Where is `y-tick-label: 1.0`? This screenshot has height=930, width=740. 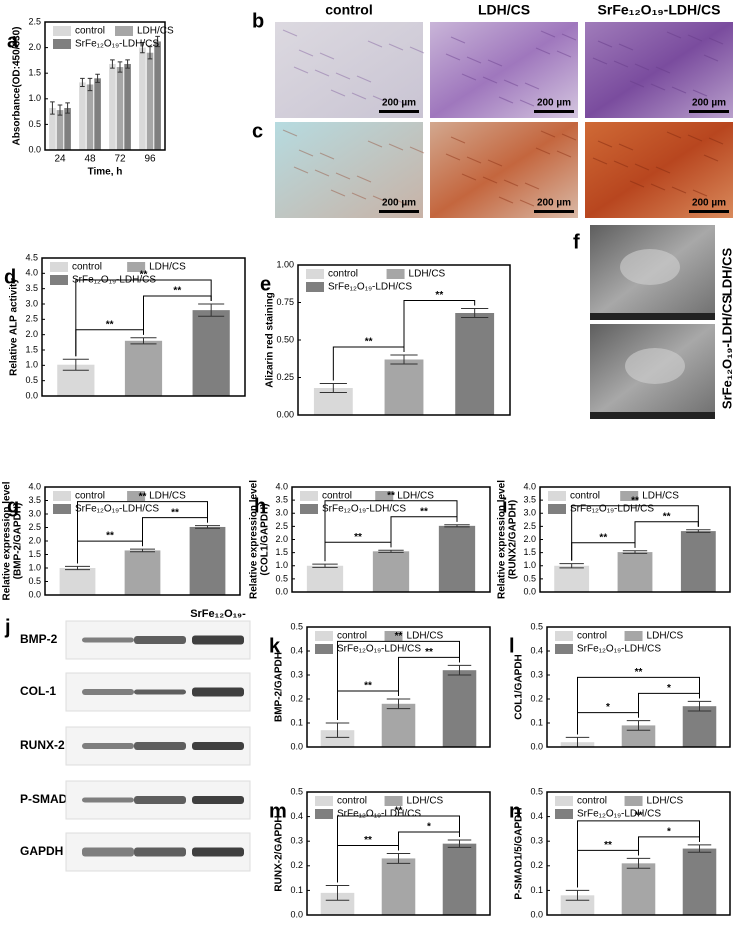
y-tick-label: 1.0 is located at coordinates (34, 567).